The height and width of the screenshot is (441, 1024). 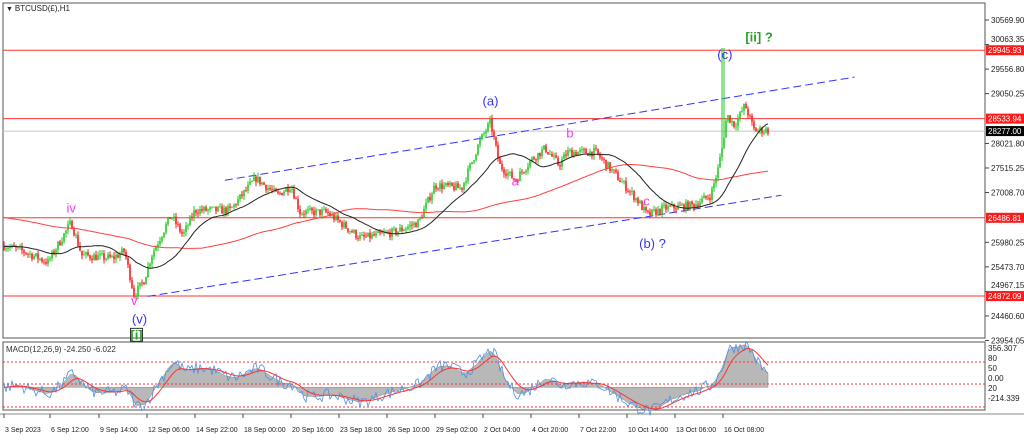 What do you see at coordinates (386, 206) in the screenshot?
I see `moving-average-slow` at bounding box center [386, 206].